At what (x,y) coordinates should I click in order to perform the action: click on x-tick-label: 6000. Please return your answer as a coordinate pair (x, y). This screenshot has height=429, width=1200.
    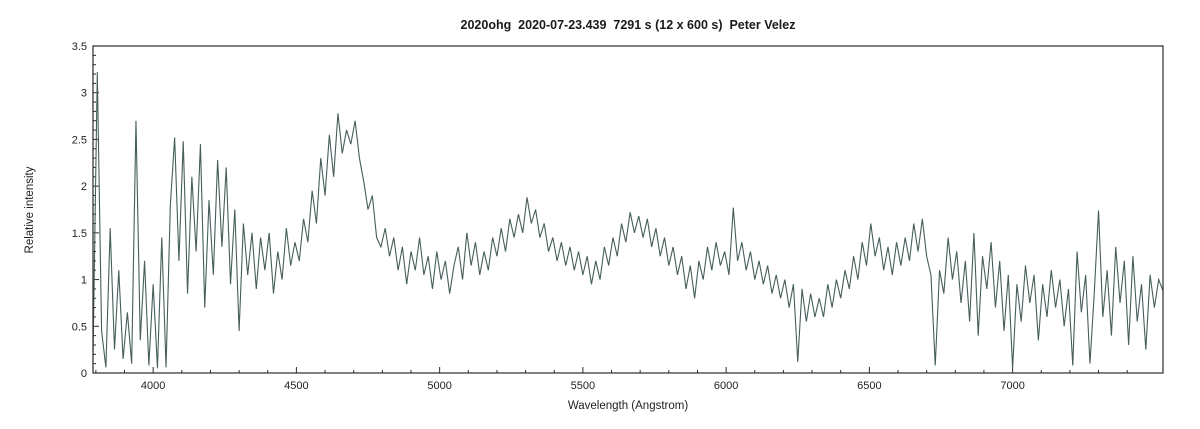
    Looking at the image, I should click on (726, 386).